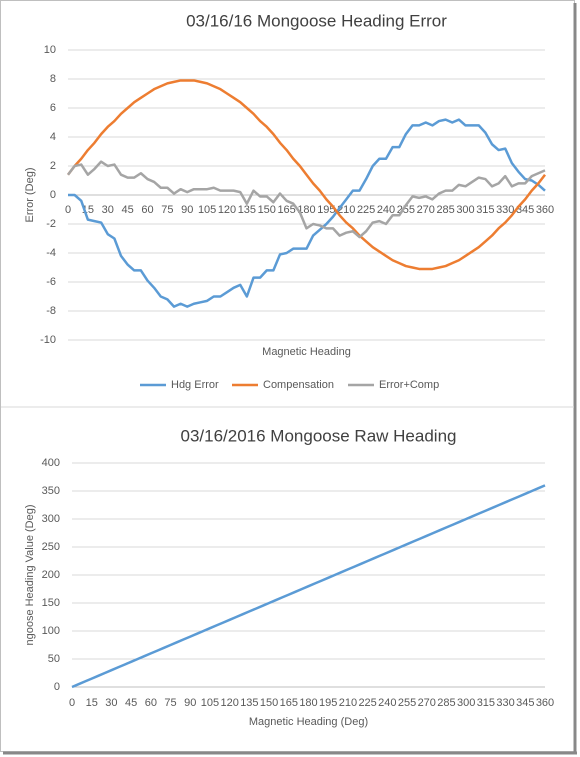  I want to click on x-axis-title: Magnetic Heading (Deg), so click(308, 722).